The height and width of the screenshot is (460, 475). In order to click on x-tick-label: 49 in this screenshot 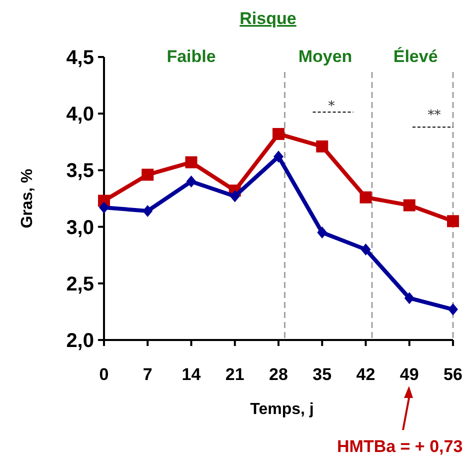, I will do `click(409, 374)`.